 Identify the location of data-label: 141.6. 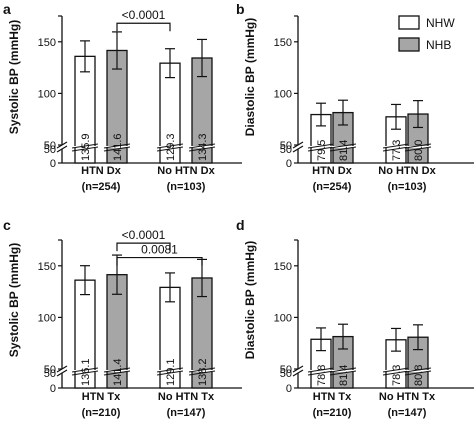
(118, 147).